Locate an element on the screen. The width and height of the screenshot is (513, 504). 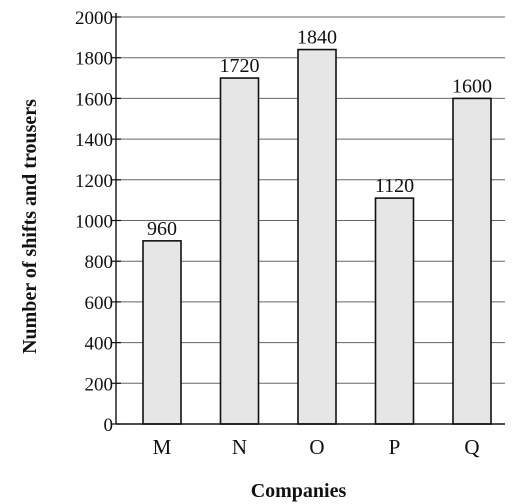
x-tick-label: P is located at coordinates (395, 447).